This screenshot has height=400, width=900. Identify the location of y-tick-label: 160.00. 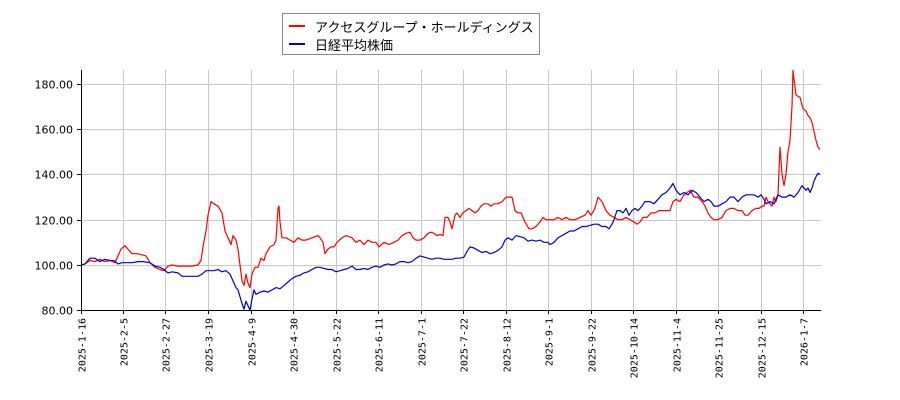
(54, 130).